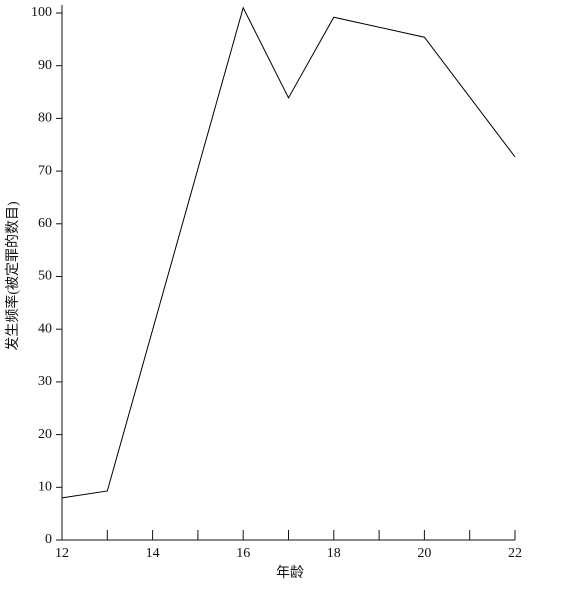 The width and height of the screenshot is (566, 589). Describe the element at coordinates (290, 573) in the screenshot. I see `x-axis-label: 年龄` at that location.